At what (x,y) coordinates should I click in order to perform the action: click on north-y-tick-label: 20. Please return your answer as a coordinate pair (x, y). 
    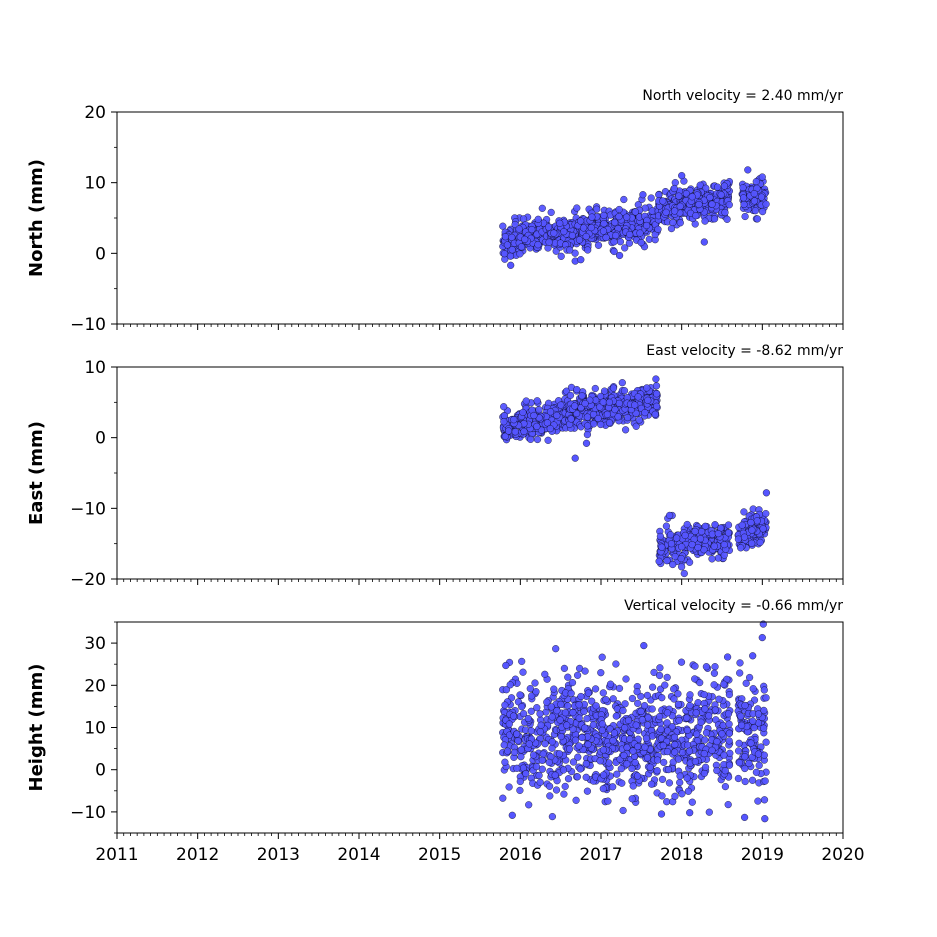
    Looking at the image, I should click on (95, 113).